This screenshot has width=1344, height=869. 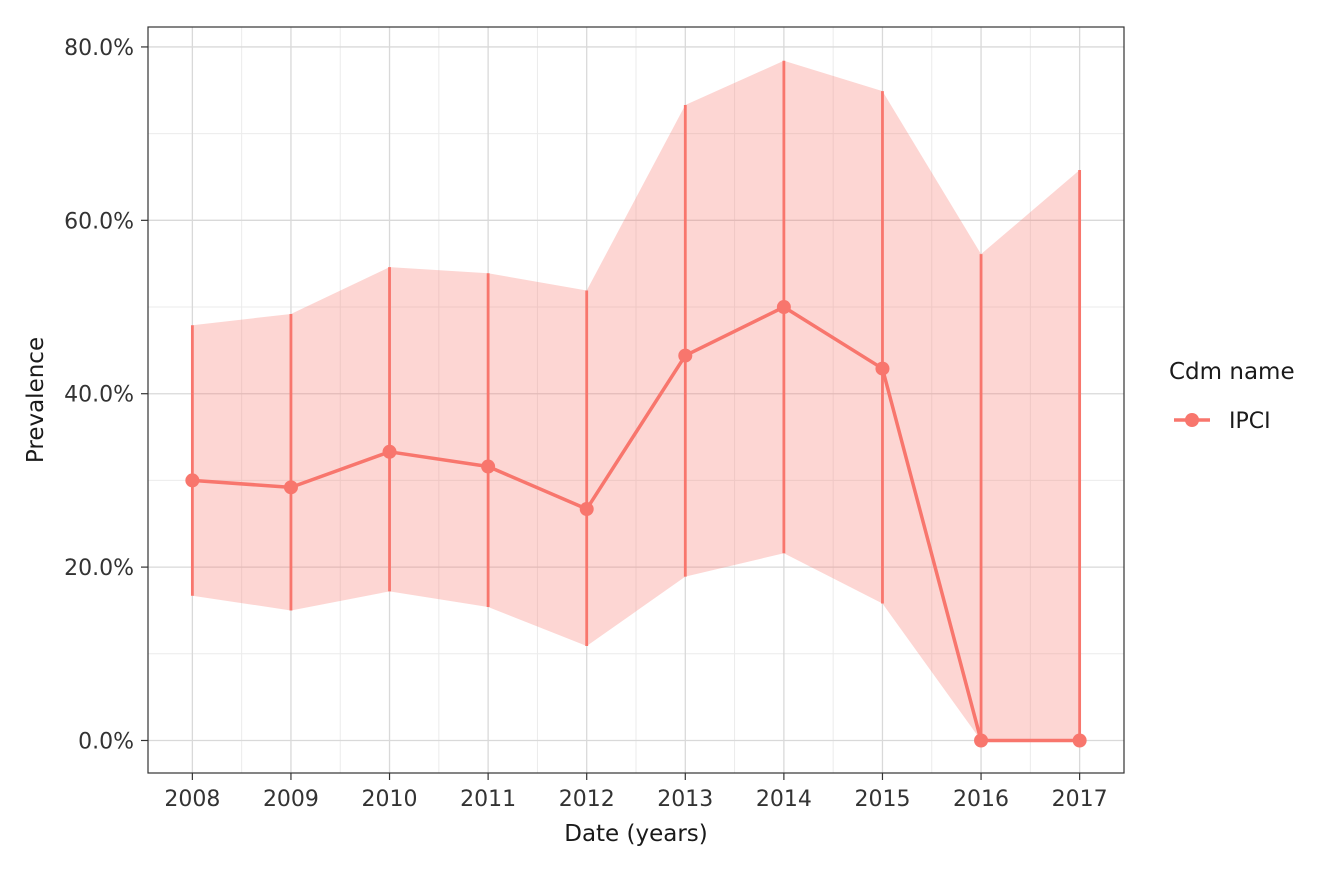 What do you see at coordinates (882, 368) in the screenshot?
I see `data-point-2015` at bounding box center [882, 368].